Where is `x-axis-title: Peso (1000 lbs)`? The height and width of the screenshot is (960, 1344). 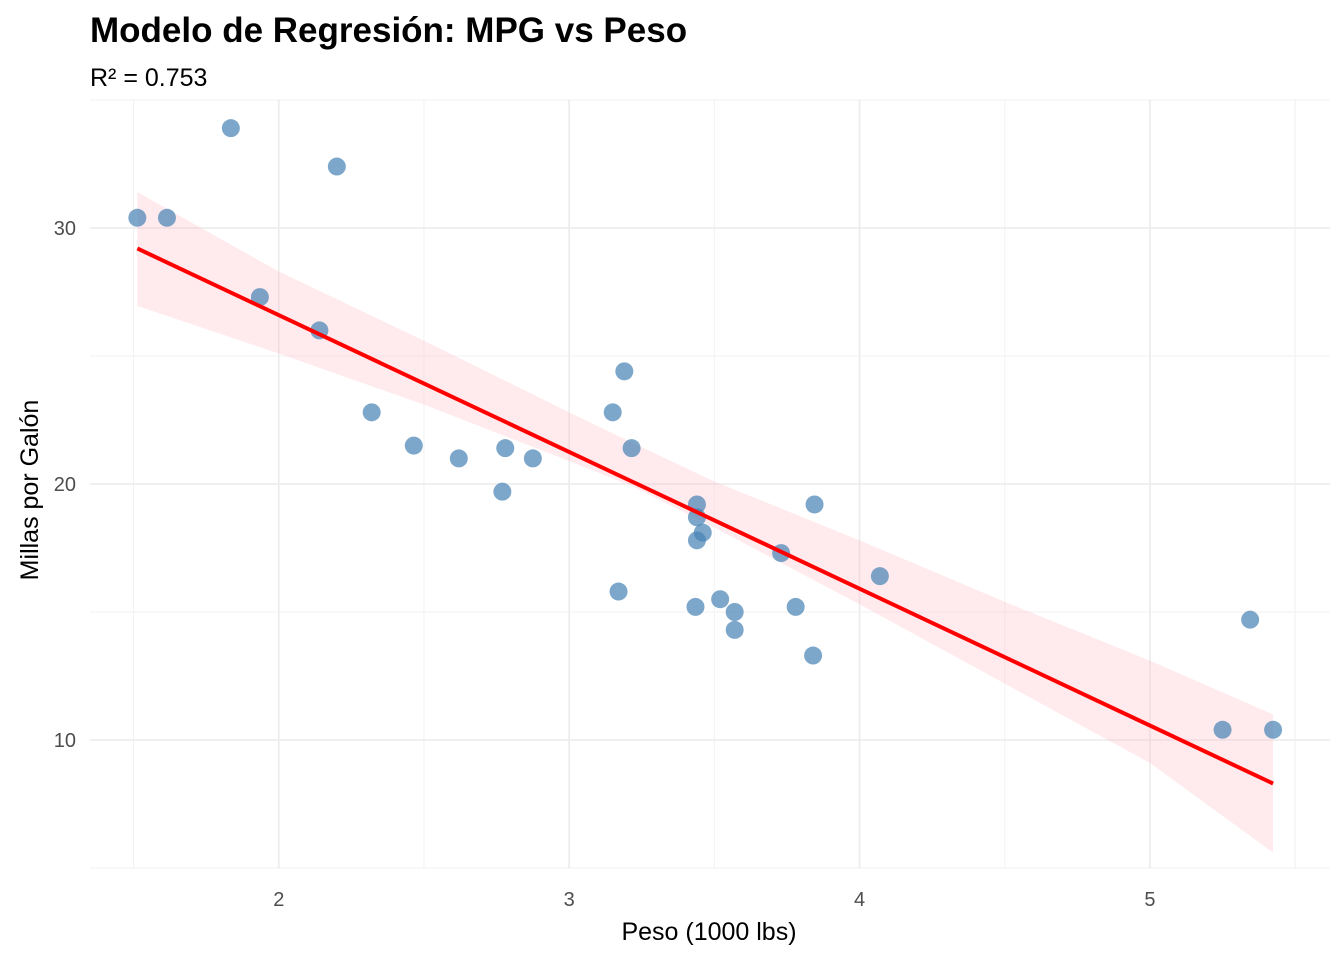 x-axis-title: Peso (1000 lbs) is located at coordinates (708, 932).